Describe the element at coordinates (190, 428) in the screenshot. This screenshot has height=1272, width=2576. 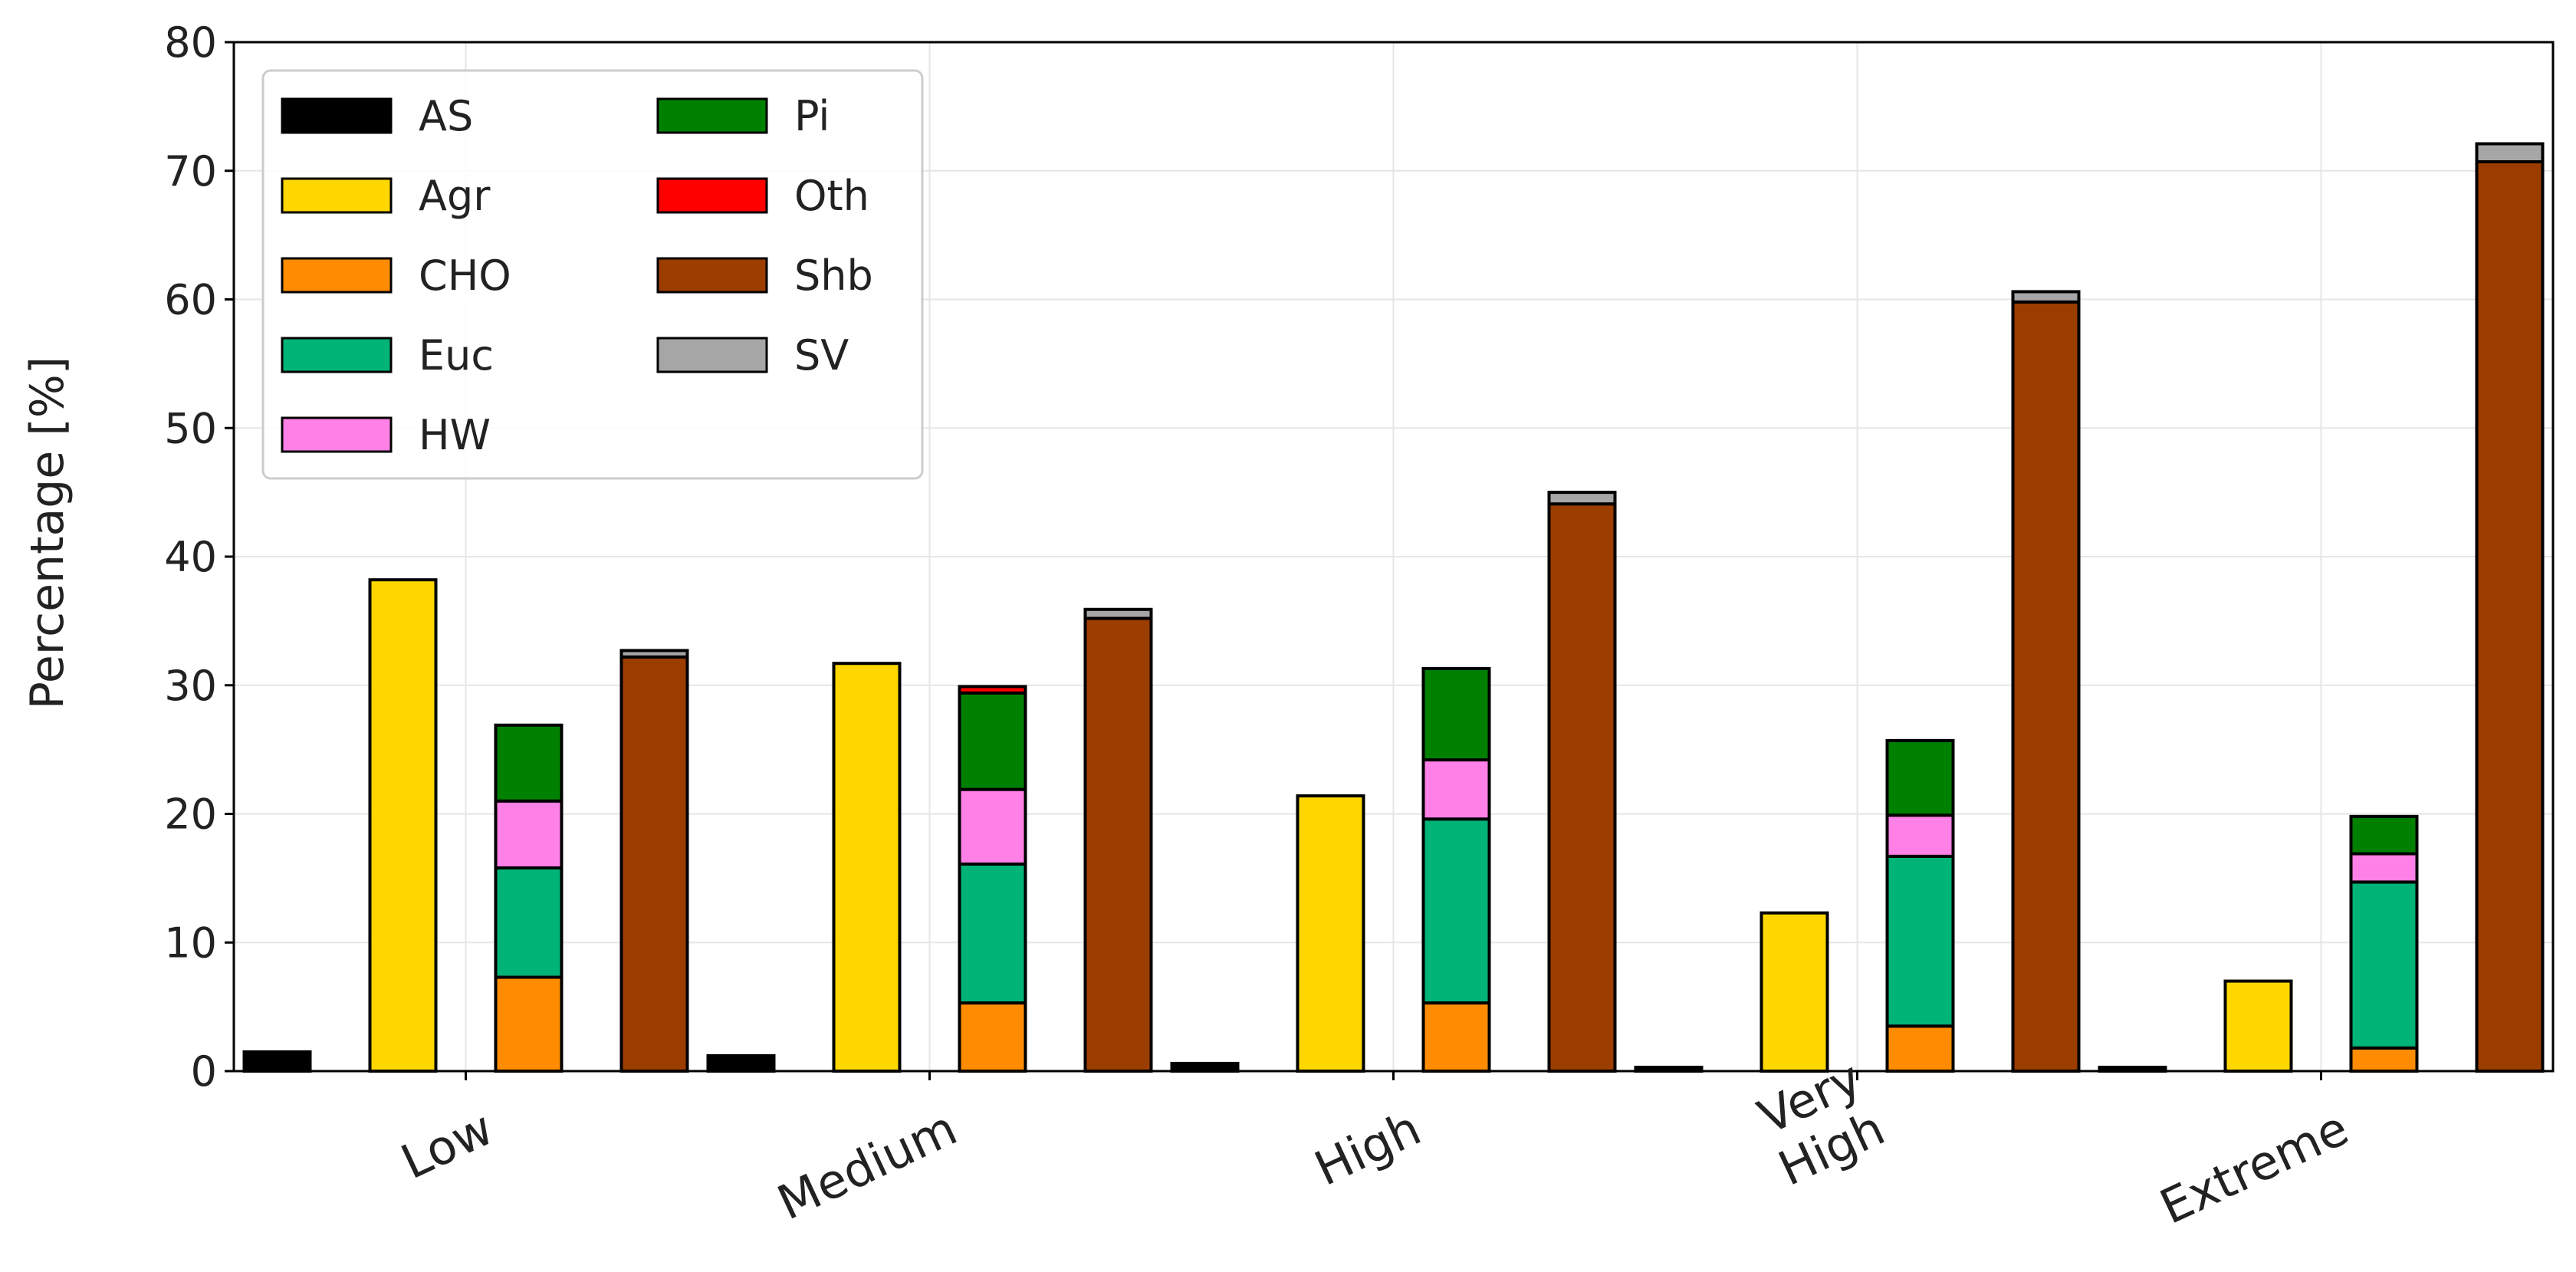
I see `y-tick-label-5: 50` at that location.